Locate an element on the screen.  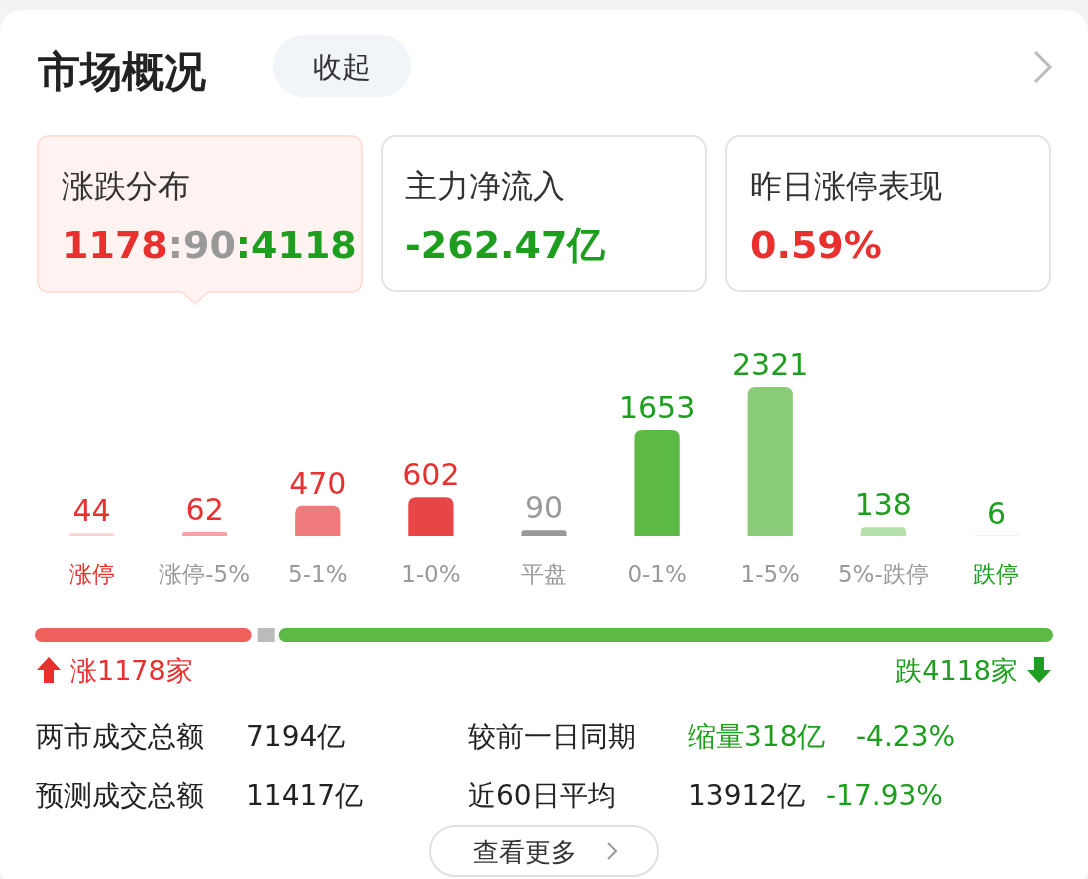
data-label: 62 is located at coordinates (204, 510).